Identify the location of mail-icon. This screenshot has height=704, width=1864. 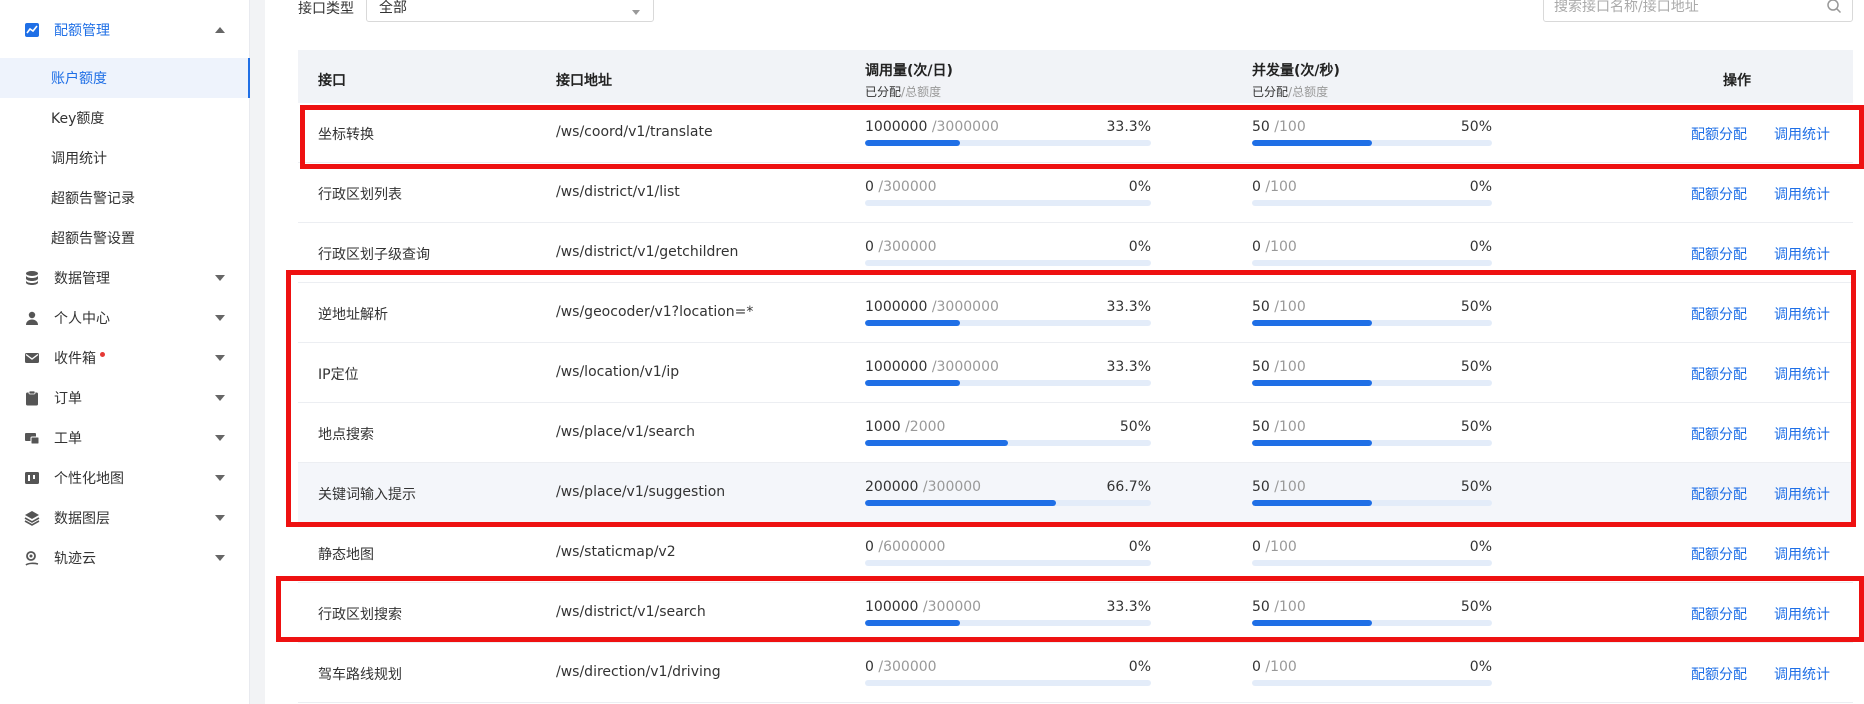
(32, 358).